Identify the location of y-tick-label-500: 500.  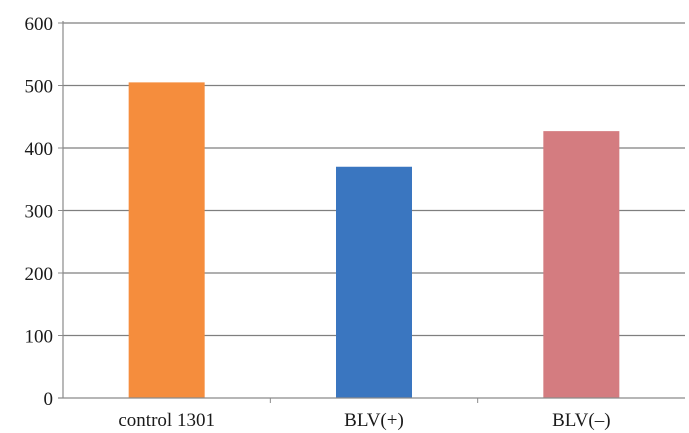
(39, 87).